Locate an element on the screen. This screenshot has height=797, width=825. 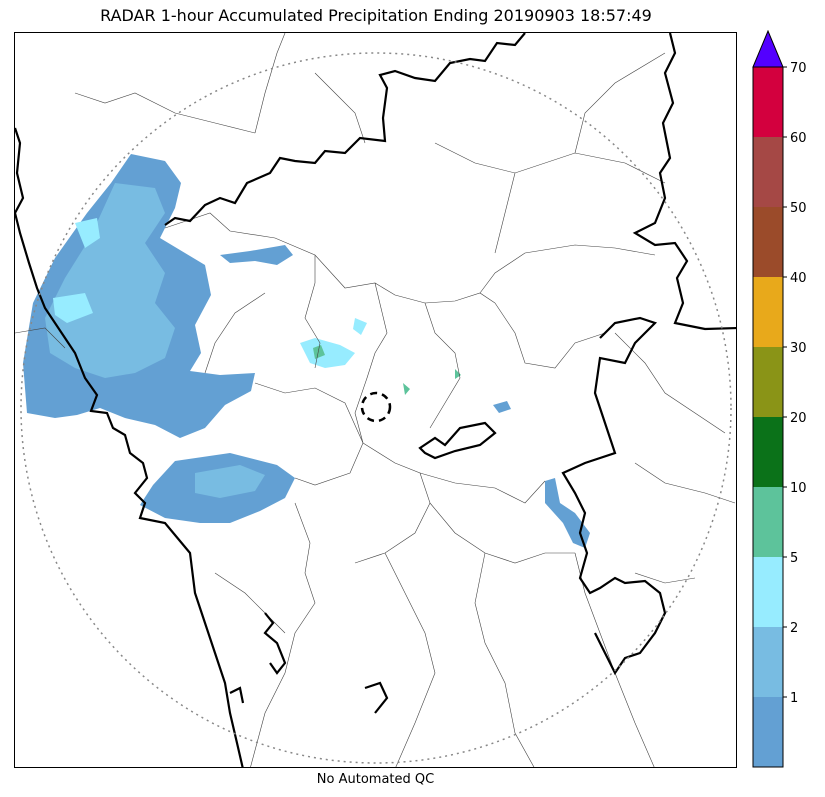
enclave-boundary is located at coordinates (457, 440).